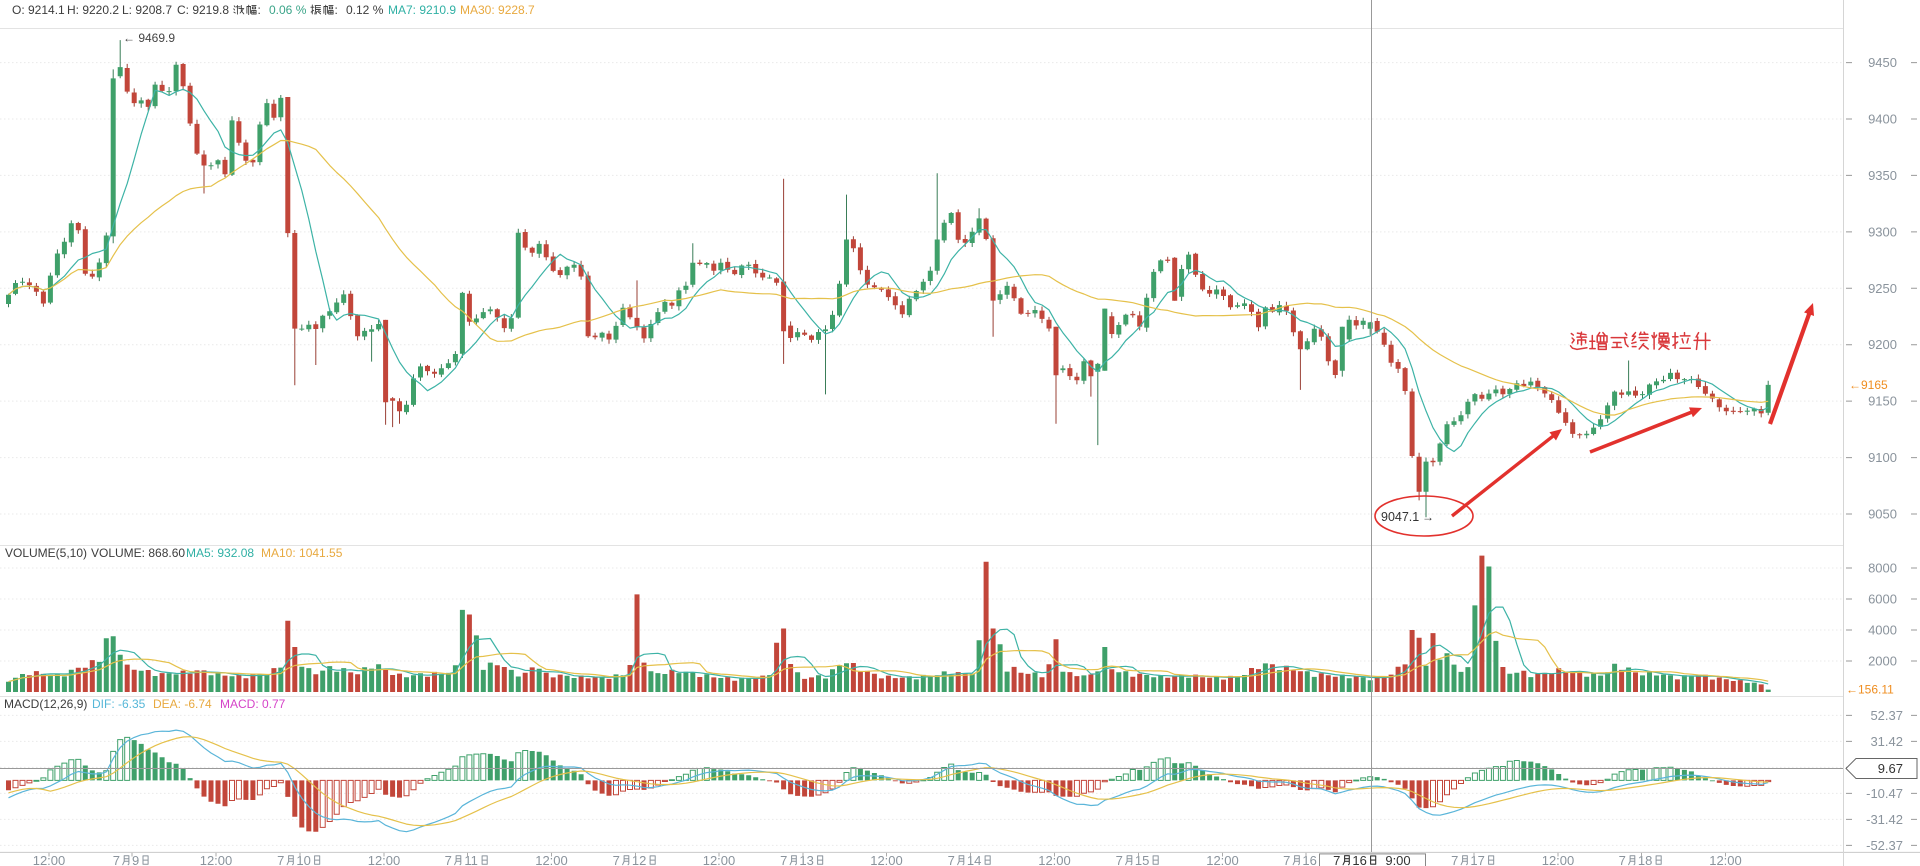  What do you see at coordinates (1645, 859) in the screenshot?
I see `svg-text: 18` at bounding box center [1645, 859].